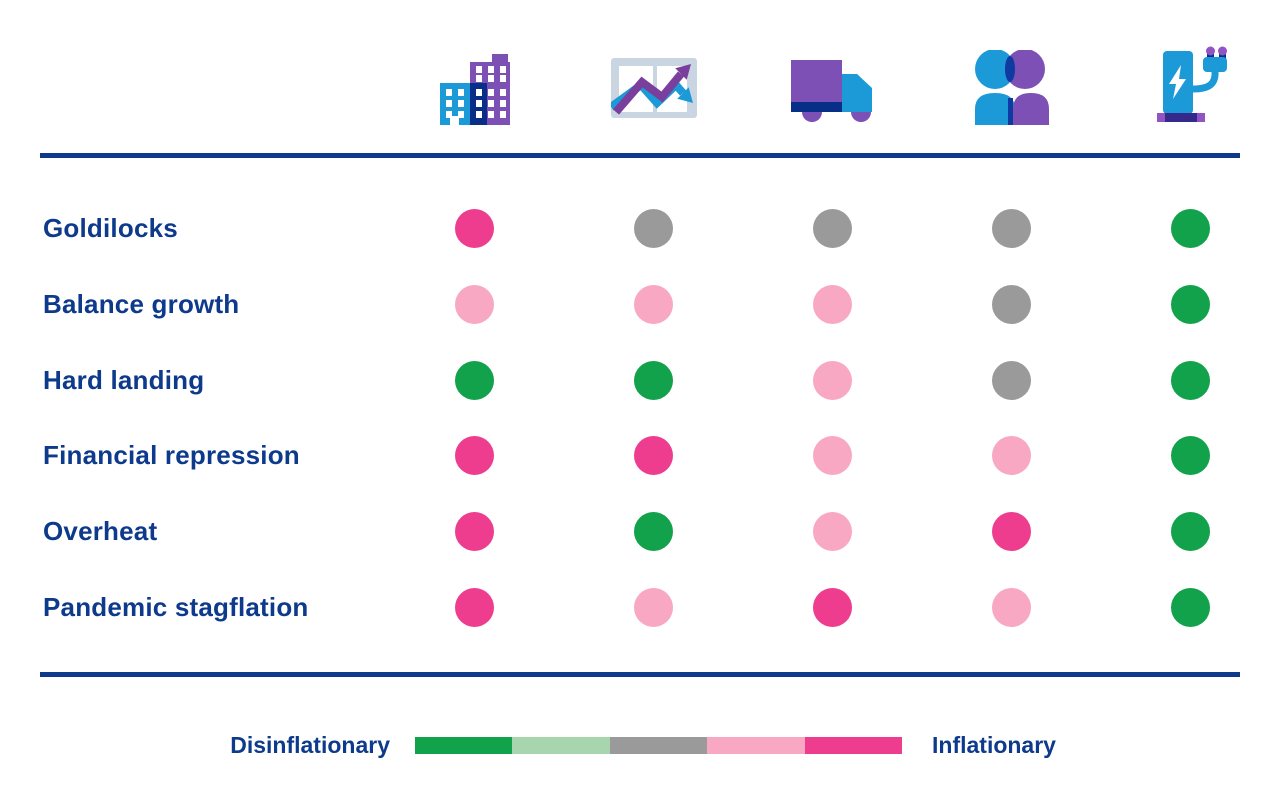 Image resolution: width=1280 pixels, height=806 pixels. Describe the element at coordinates (171, 455) in the screenshot. I see `scenario-label: Financial repression` at that location.